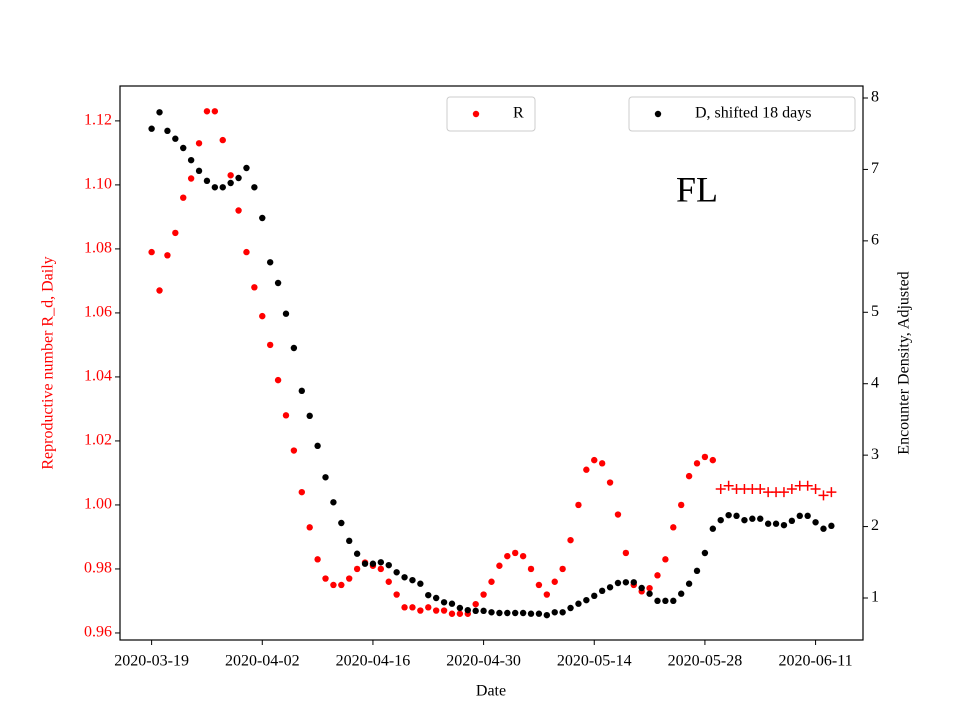  What do you see at coordinates (875, 382) in the screenshot?
I see `y2-tick-label: 4` at bounding box center [875, 382].